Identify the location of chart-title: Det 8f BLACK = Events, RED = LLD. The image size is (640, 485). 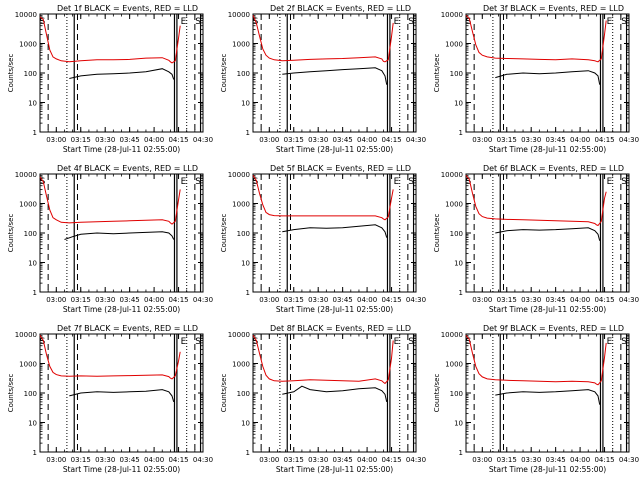
(340, 328).